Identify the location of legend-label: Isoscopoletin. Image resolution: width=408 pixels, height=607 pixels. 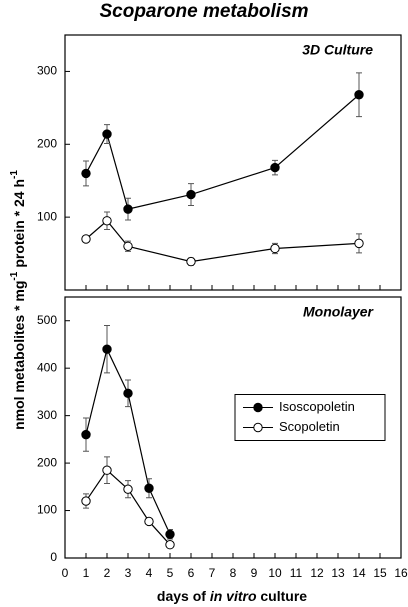
(317, 406).